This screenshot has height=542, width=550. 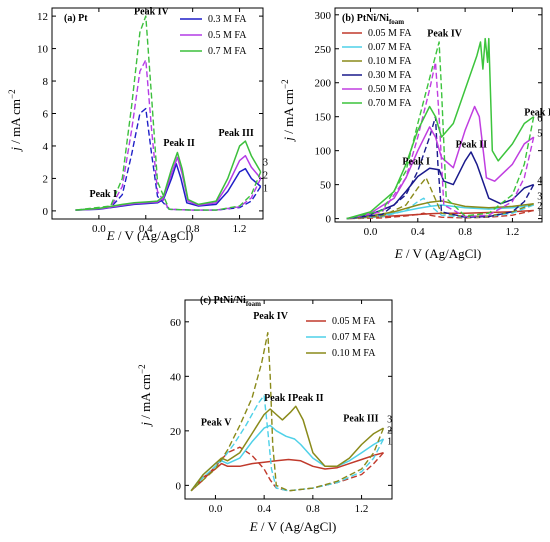 I want to click on legend-label: 0.3 M FA, so click(x=227, y=19).